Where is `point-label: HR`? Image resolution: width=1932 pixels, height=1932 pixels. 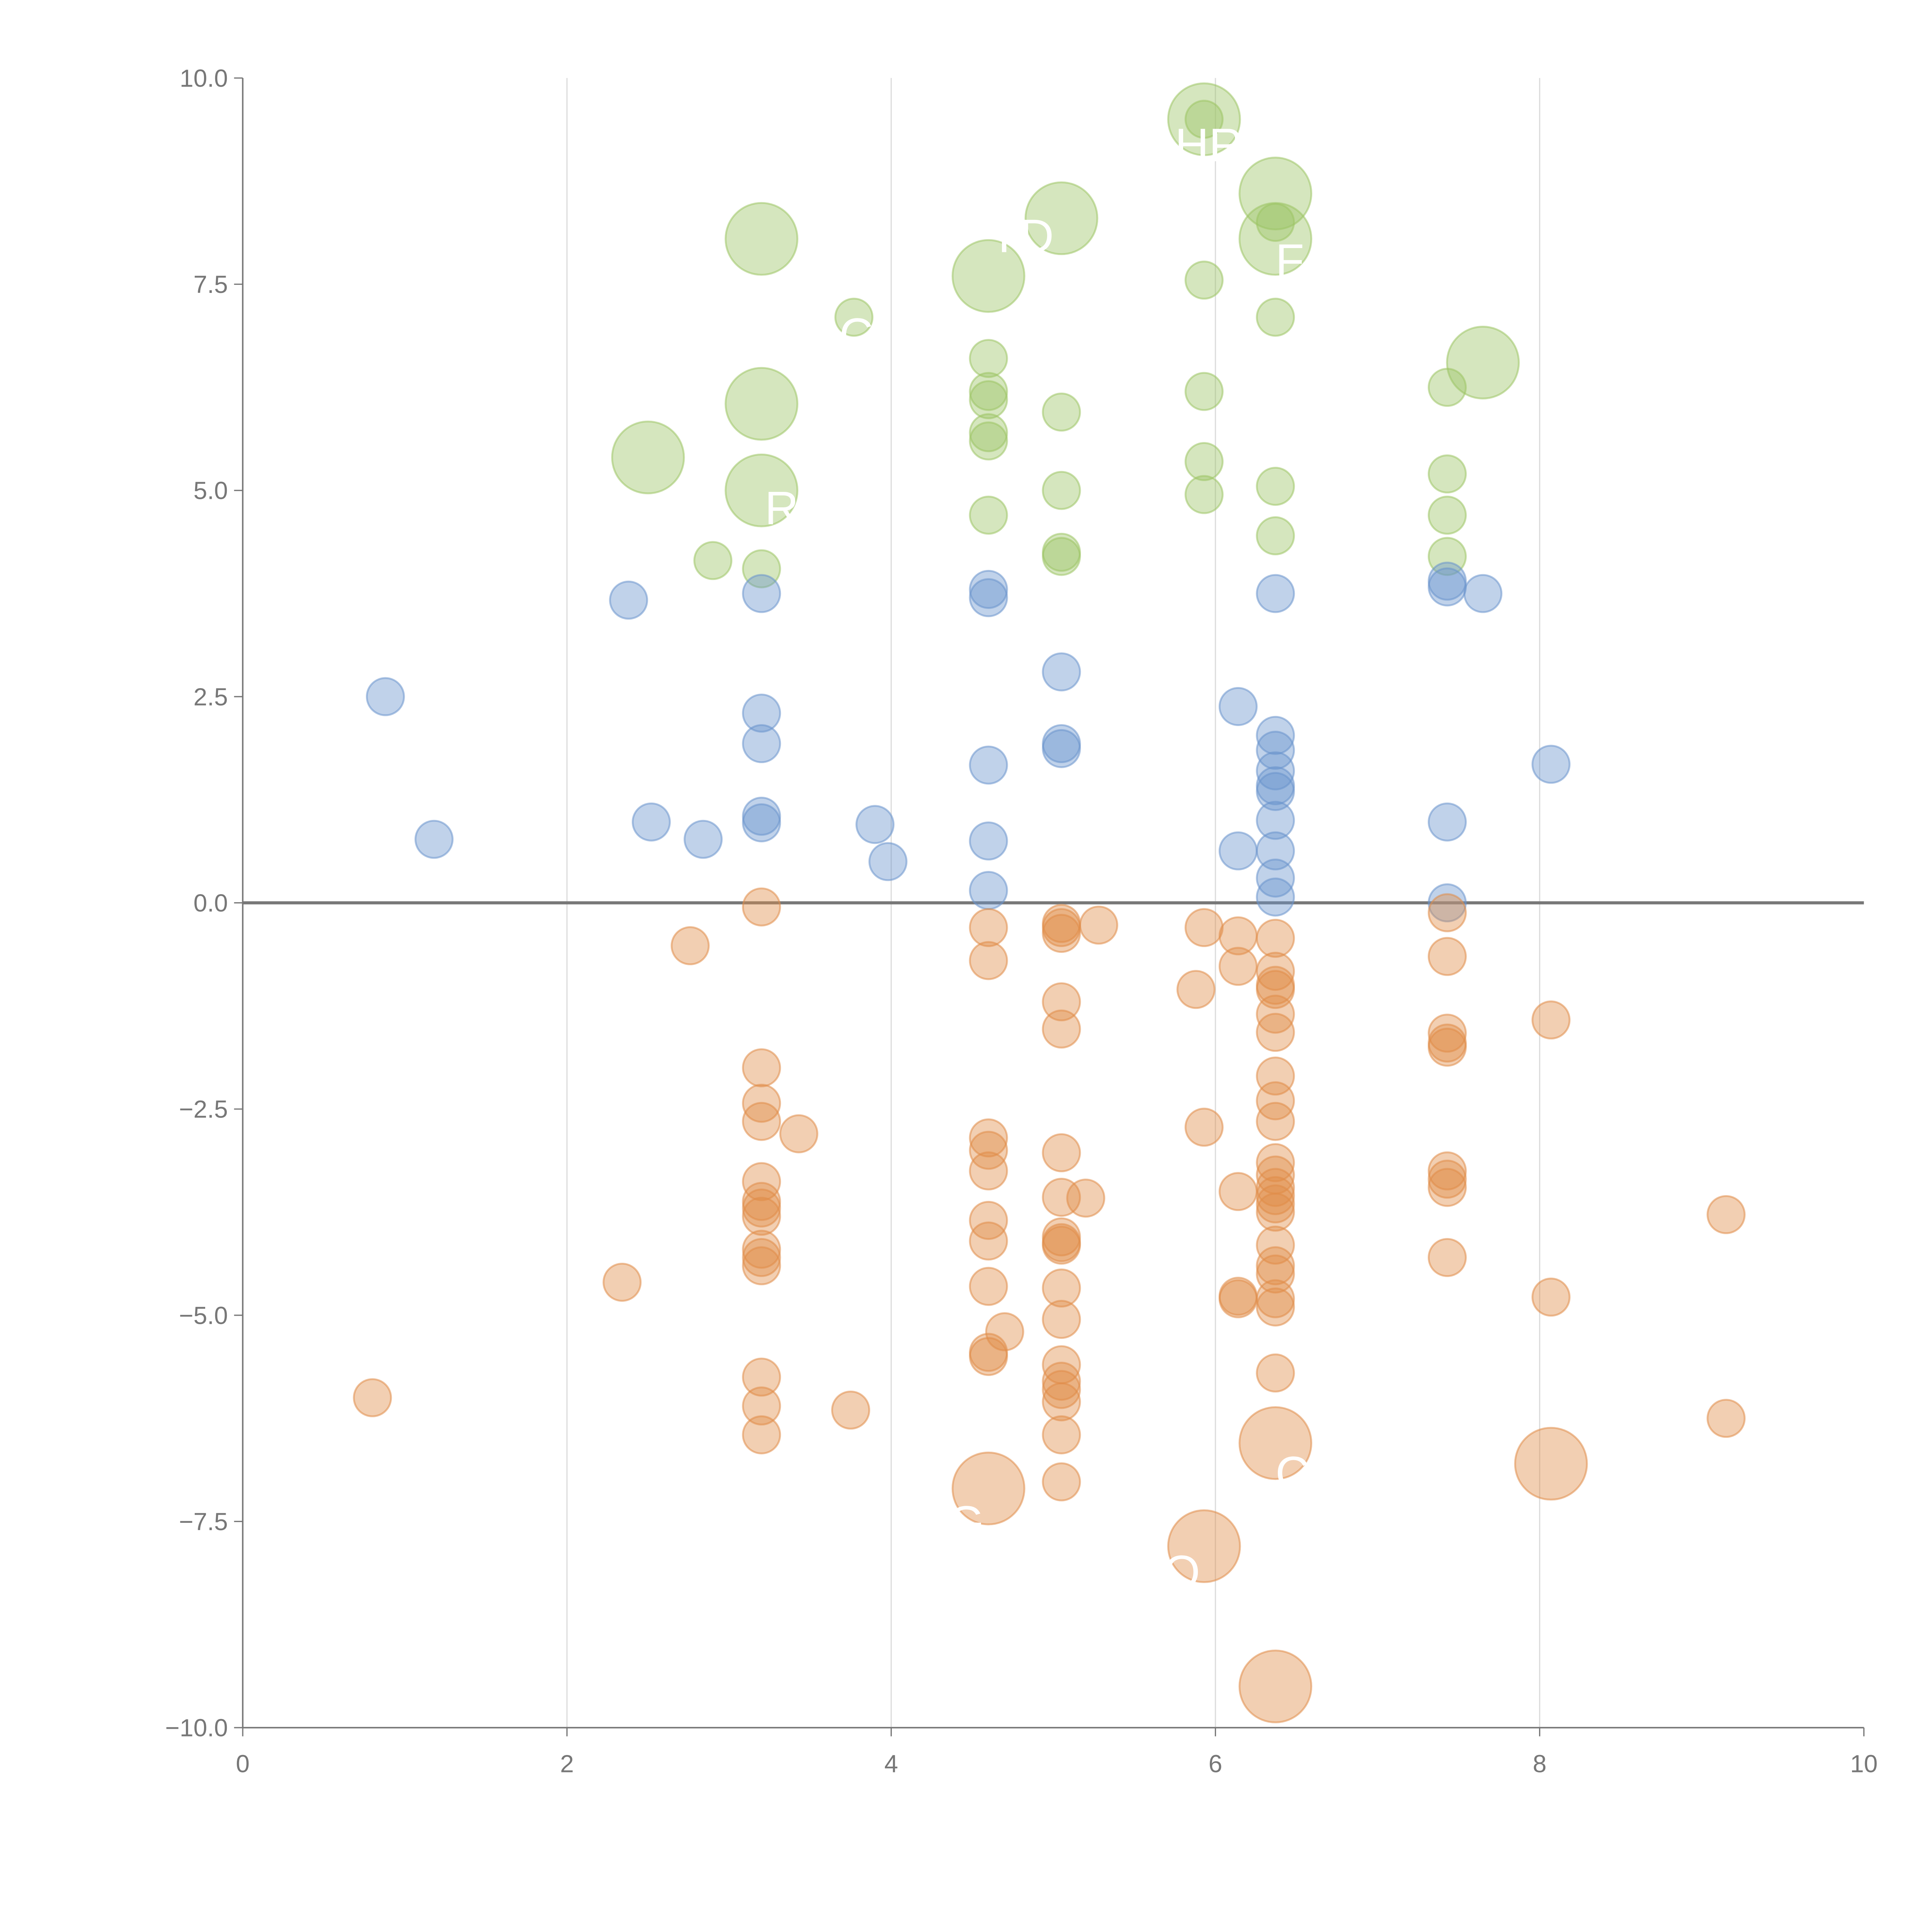
point-label: HR is located at coordinates (1209, 145).